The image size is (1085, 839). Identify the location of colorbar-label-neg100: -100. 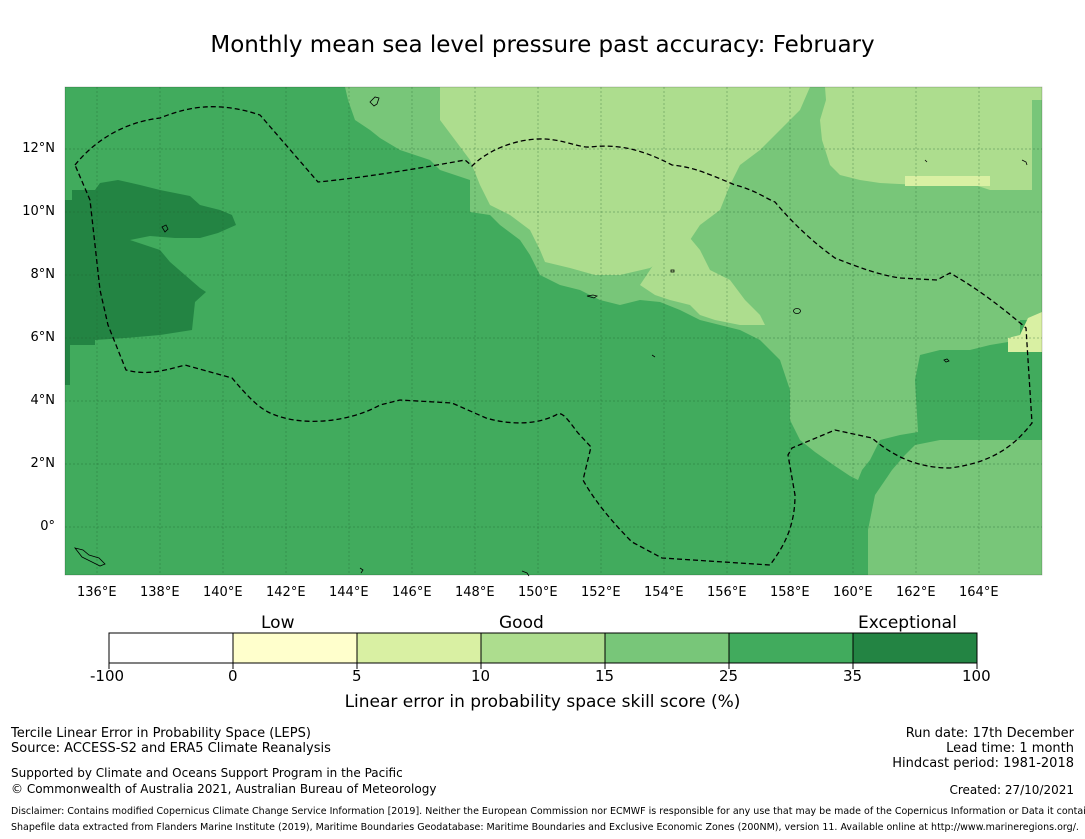
(107, 676).